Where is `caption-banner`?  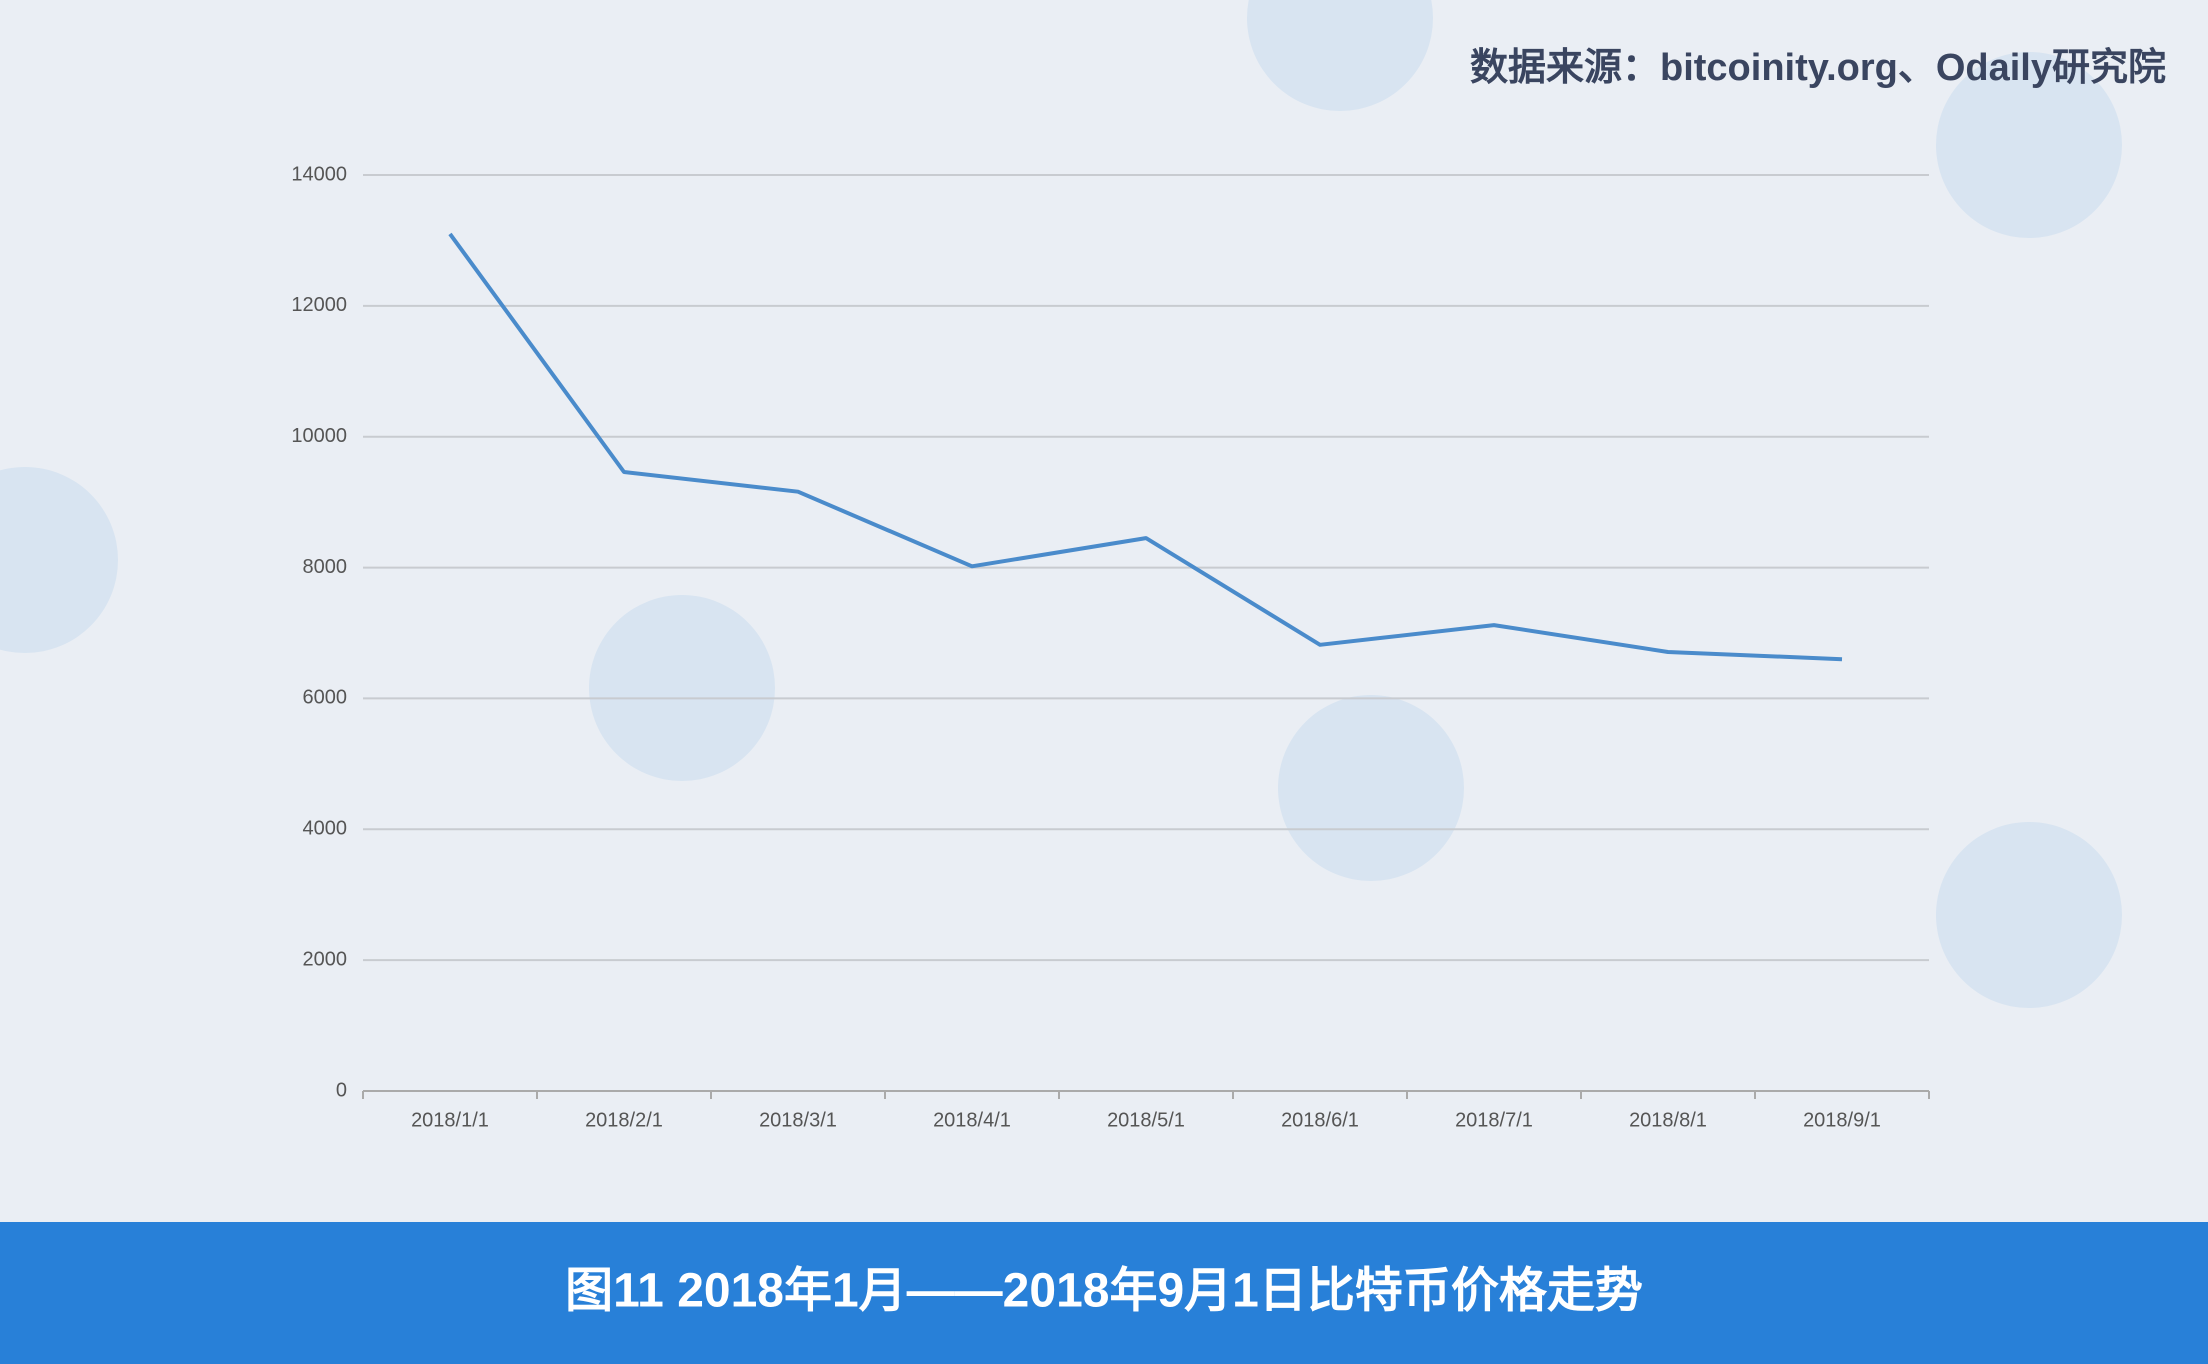 caption-banner is located at coordinates (1104, 1293).